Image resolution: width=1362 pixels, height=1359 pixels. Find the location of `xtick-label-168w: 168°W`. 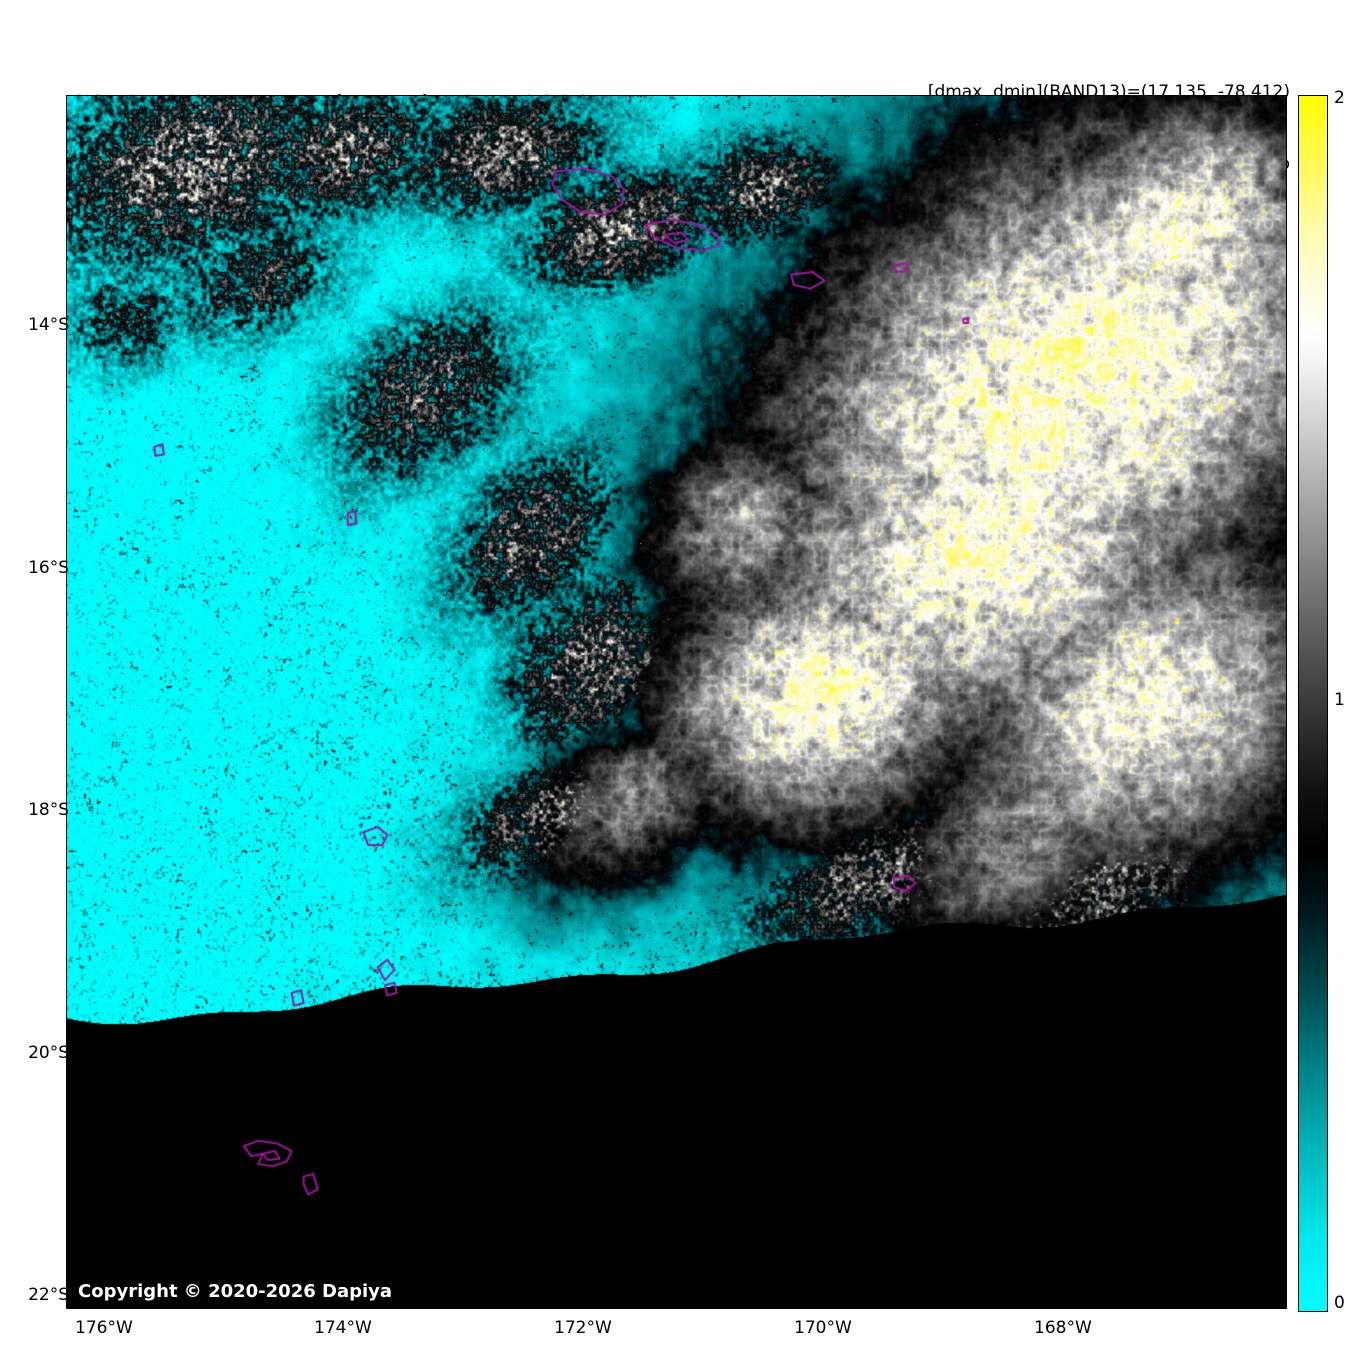

xtick-label-168w: 168°W is located at coordinates (1063, 1328).